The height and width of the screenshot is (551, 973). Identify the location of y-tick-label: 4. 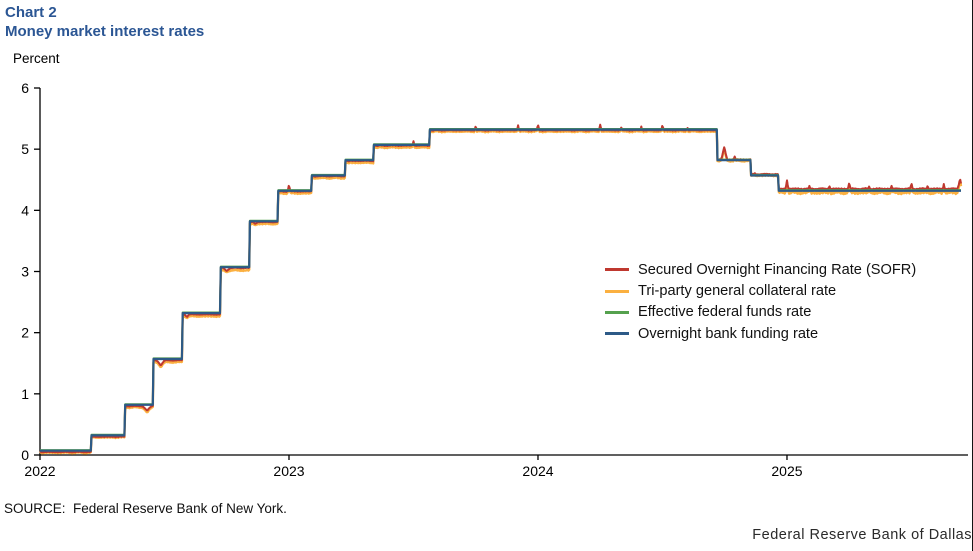
(25, 210).